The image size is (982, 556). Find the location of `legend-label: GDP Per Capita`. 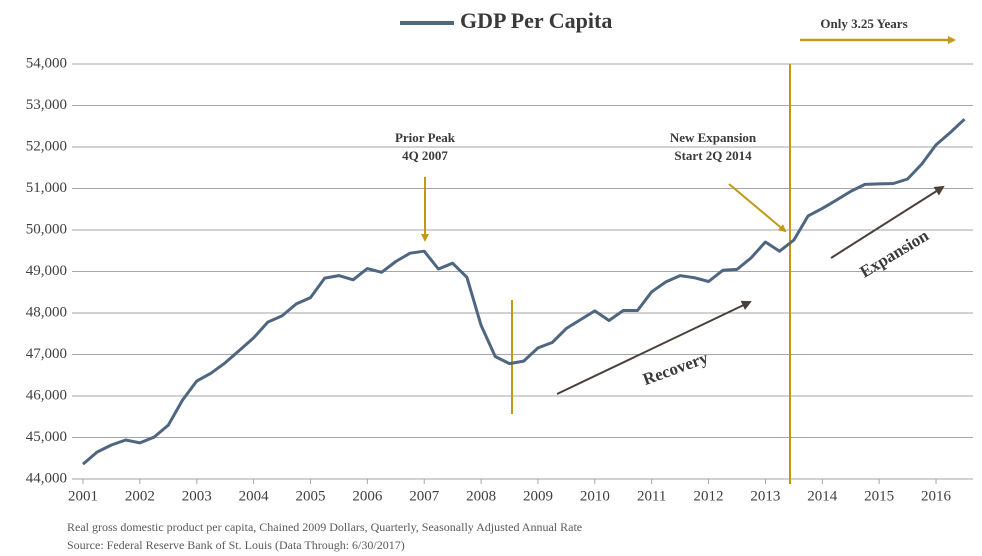

legend-label: GDP Per Capita is located at coordinates (536, 20).